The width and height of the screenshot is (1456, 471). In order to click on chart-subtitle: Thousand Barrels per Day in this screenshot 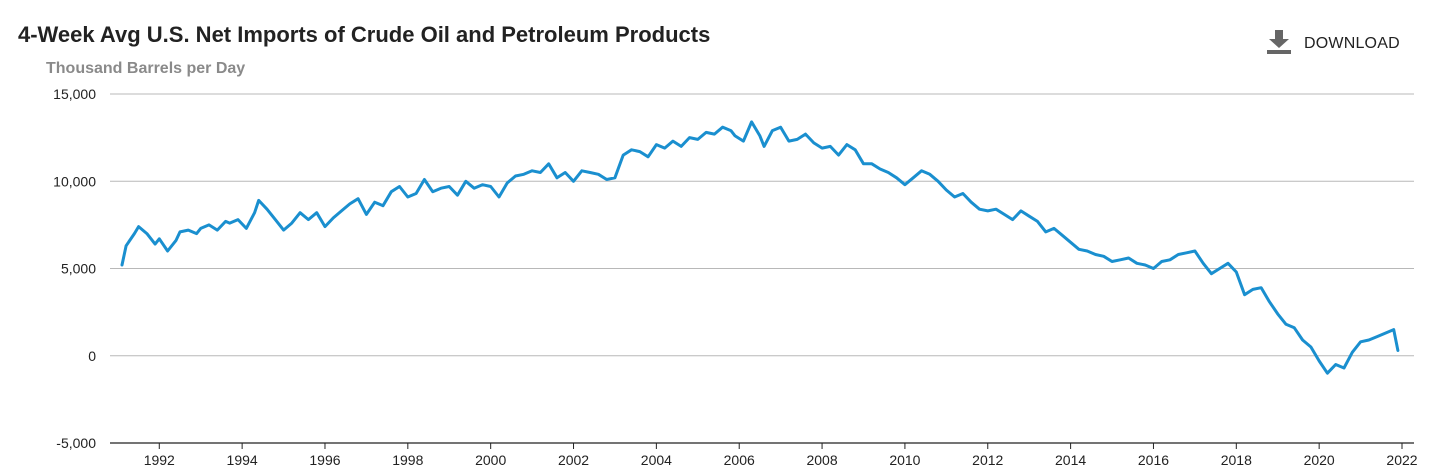, I will do `click(146, 68)`.